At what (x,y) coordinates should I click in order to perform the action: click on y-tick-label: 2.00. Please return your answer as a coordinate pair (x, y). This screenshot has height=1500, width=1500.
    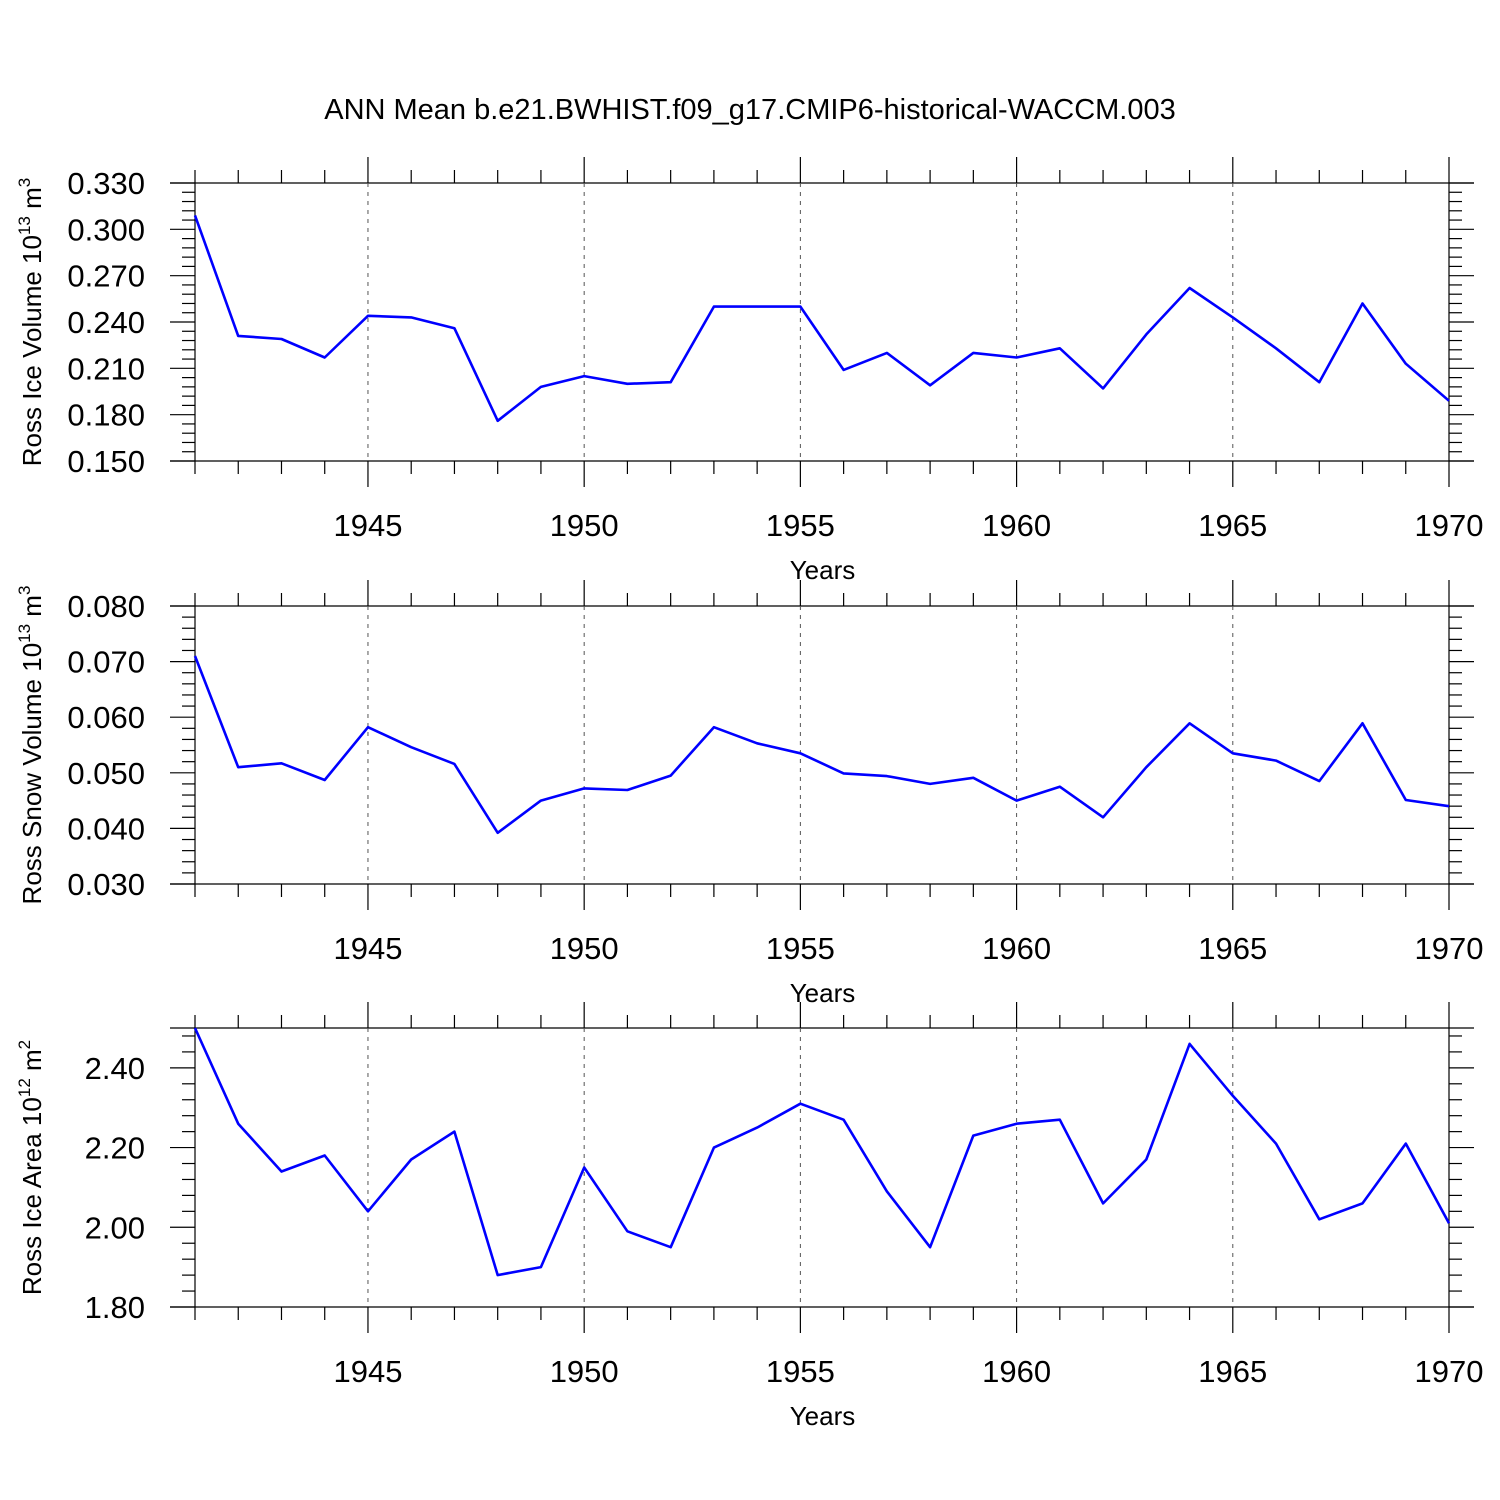
    Looking at the image, I should click on (115, 1227).